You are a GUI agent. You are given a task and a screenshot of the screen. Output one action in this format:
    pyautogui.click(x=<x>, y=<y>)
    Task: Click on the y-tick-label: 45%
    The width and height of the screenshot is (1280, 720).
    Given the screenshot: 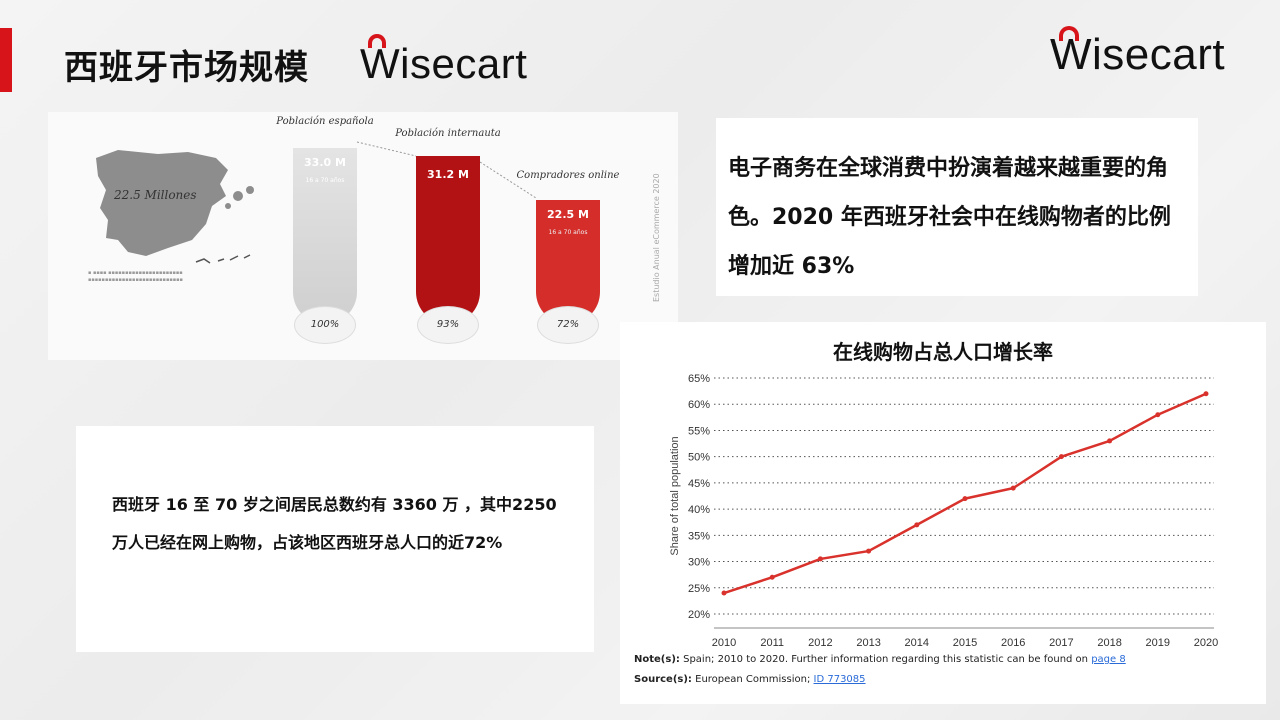 What is the action you would take?
    pyautogui.click(x=699, y=484)
    